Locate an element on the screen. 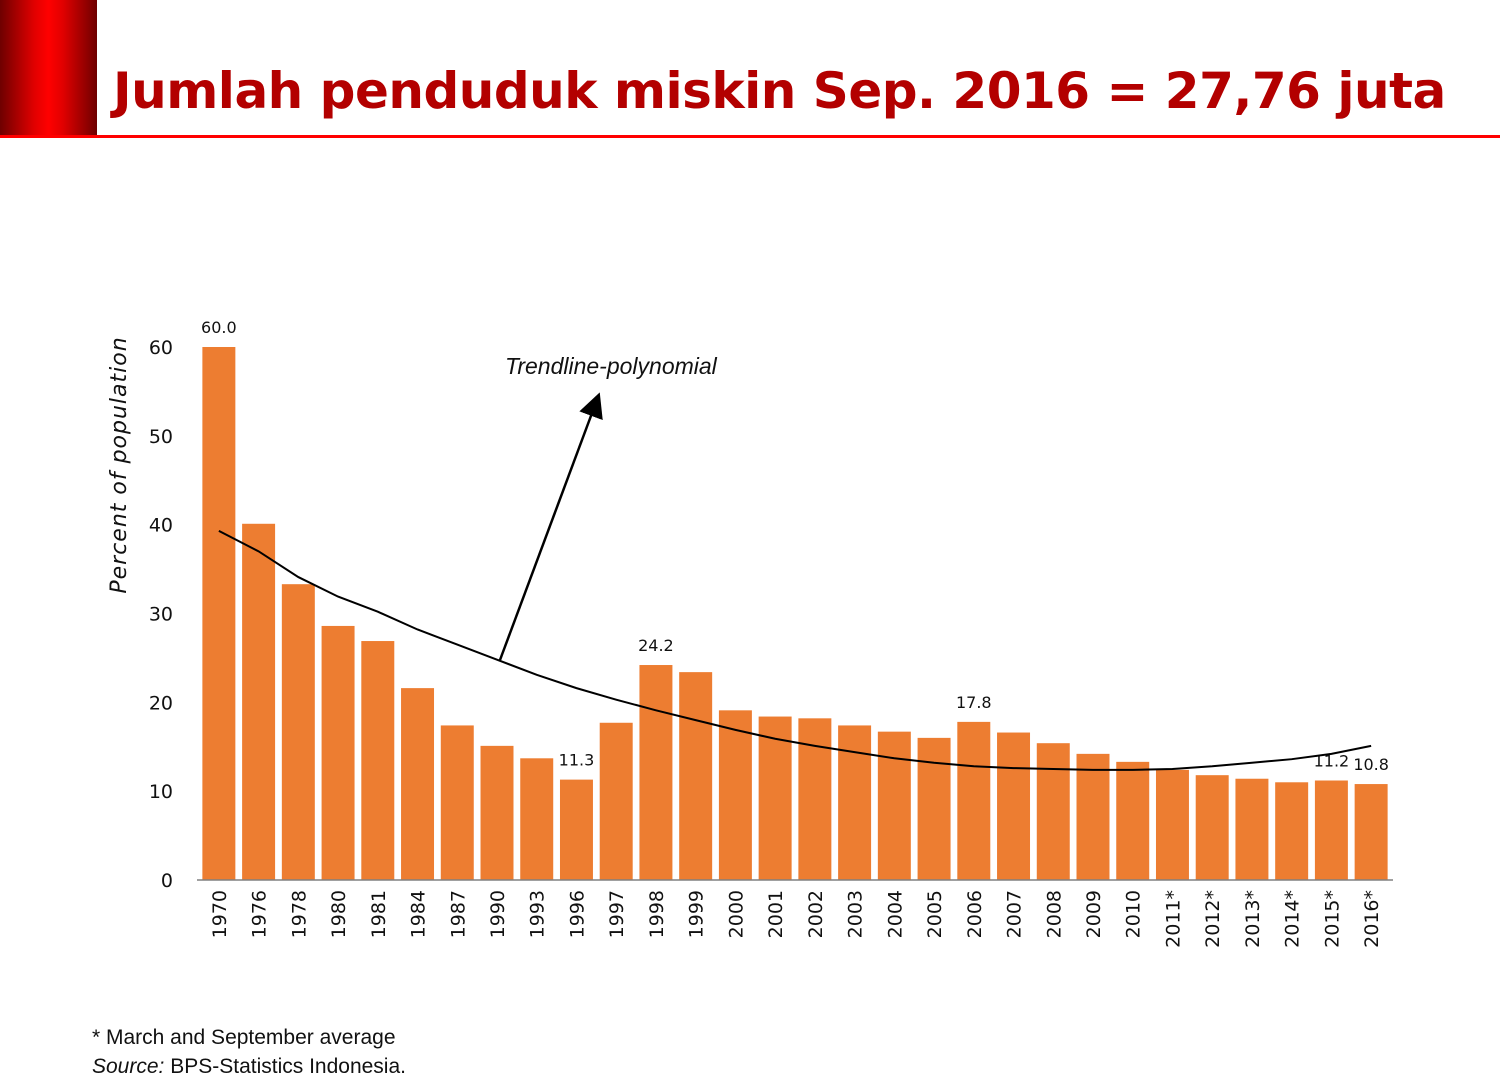 This screenshot has height=1088, width=1500. x-tick-label: 1970 is located at coordinates (220, 914).